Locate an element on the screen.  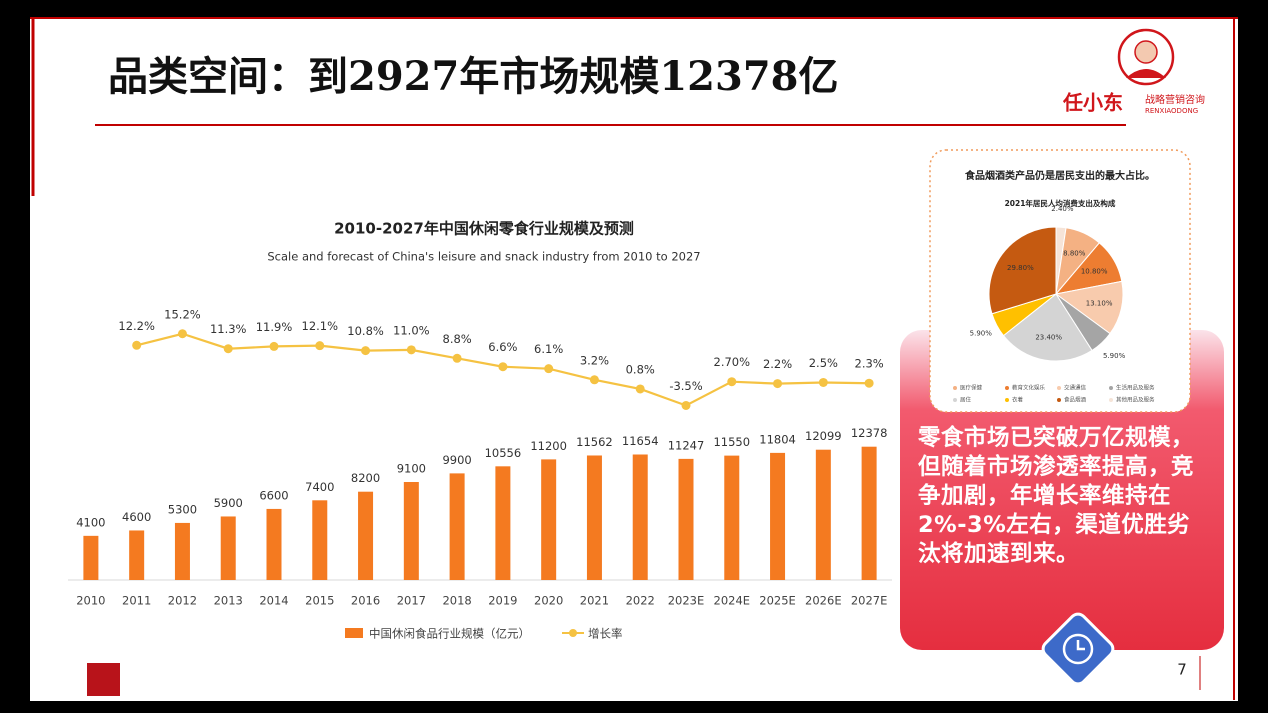
line-label: 12.2% is located at coordinates (136, 326).